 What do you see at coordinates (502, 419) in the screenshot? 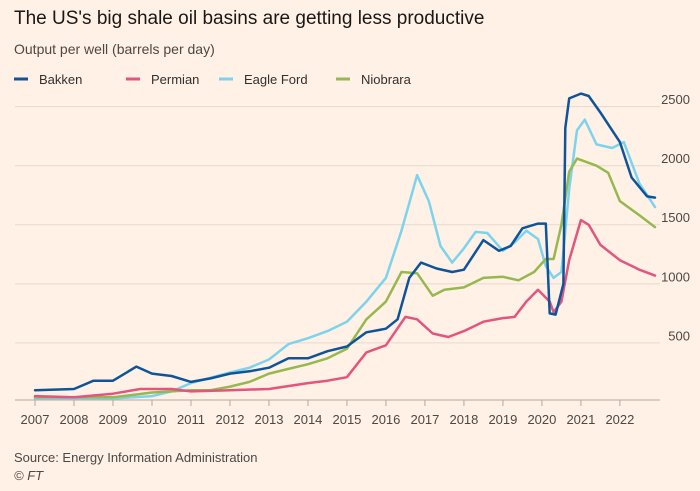
I see `x-tick-label: 2019` at bounding box center [502, 419].